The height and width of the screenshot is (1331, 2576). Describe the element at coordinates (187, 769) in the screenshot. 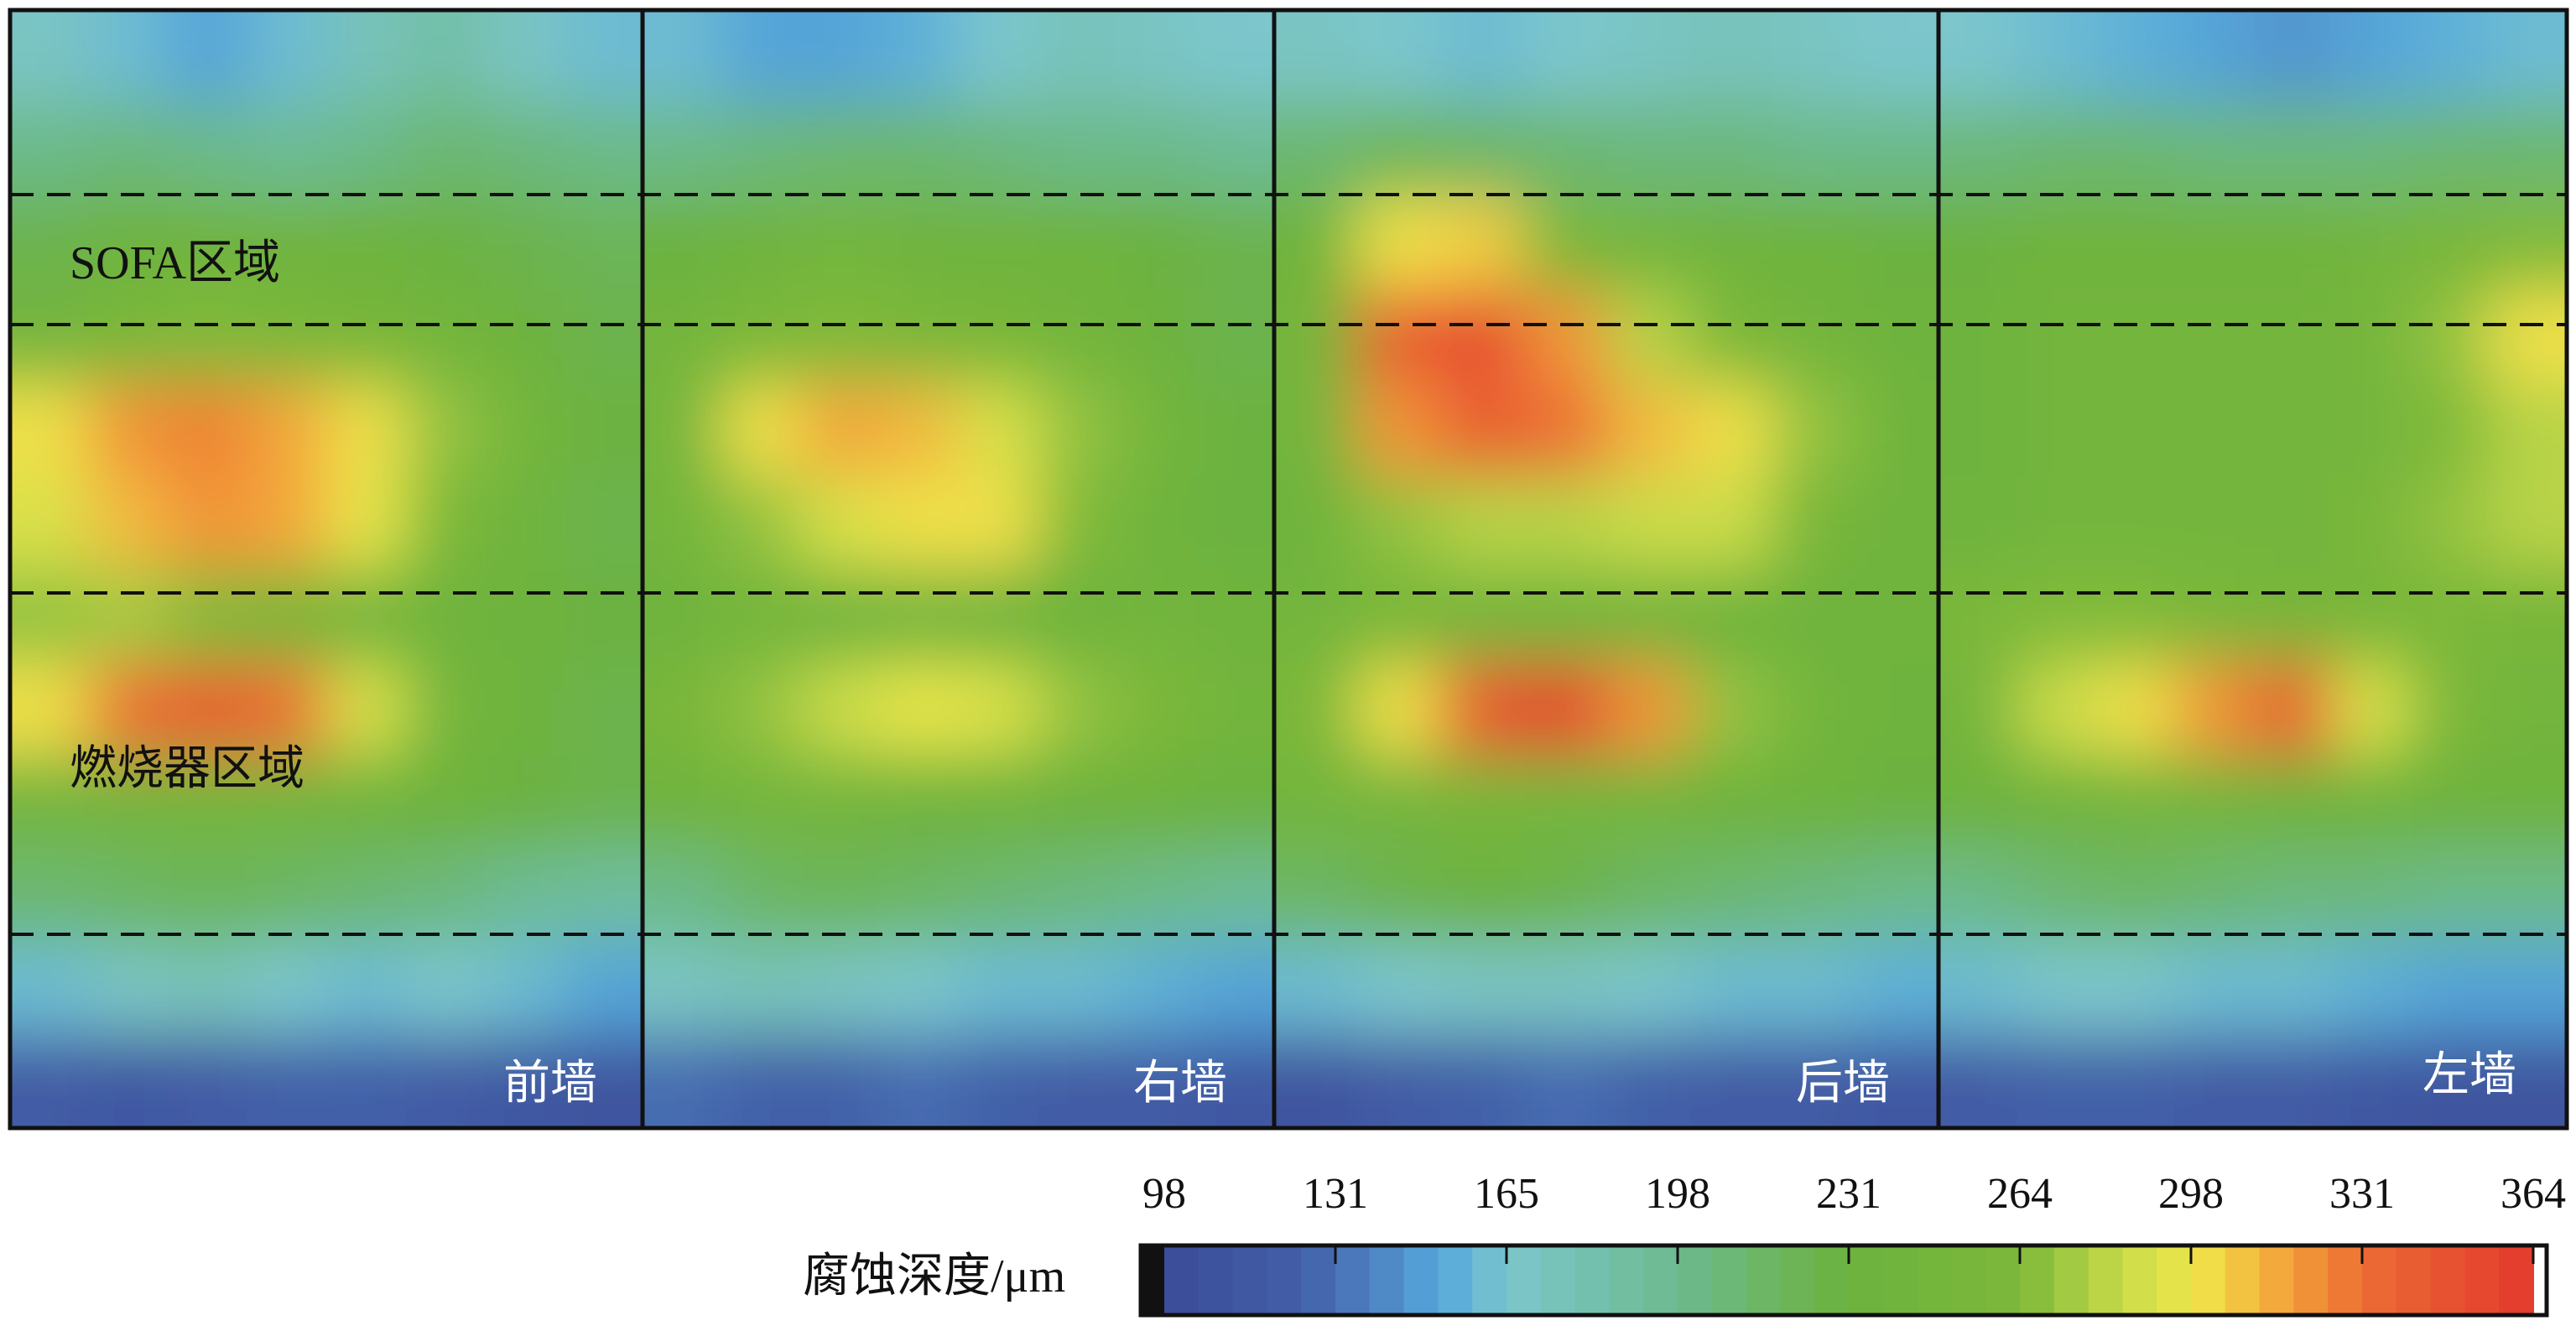

I see `zone-label-burner: 燃烧器区域` at that location.